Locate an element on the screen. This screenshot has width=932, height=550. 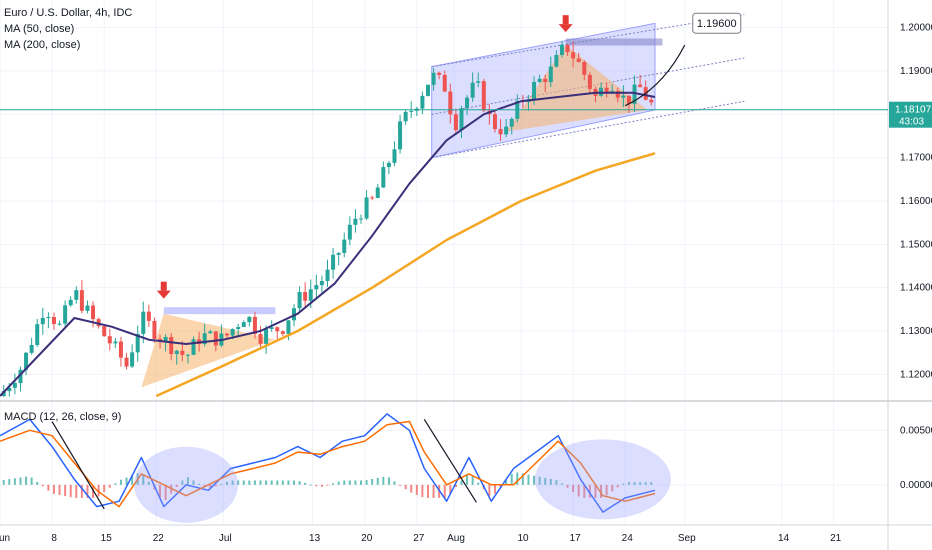
time-tick-label: 14 is located at coordinates (784, 538).